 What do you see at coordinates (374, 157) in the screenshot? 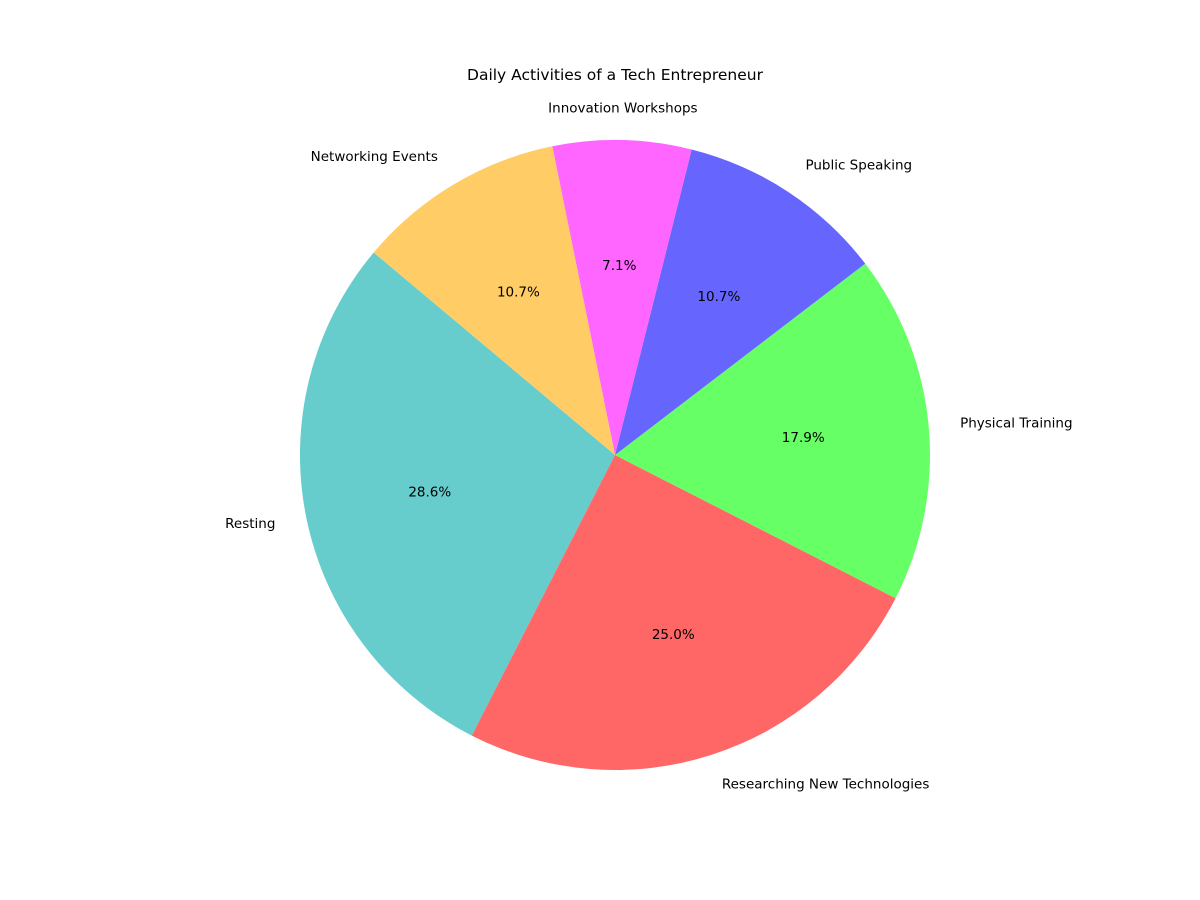
I see `slice-label: Networking Events` at bounding box center [374, 157].